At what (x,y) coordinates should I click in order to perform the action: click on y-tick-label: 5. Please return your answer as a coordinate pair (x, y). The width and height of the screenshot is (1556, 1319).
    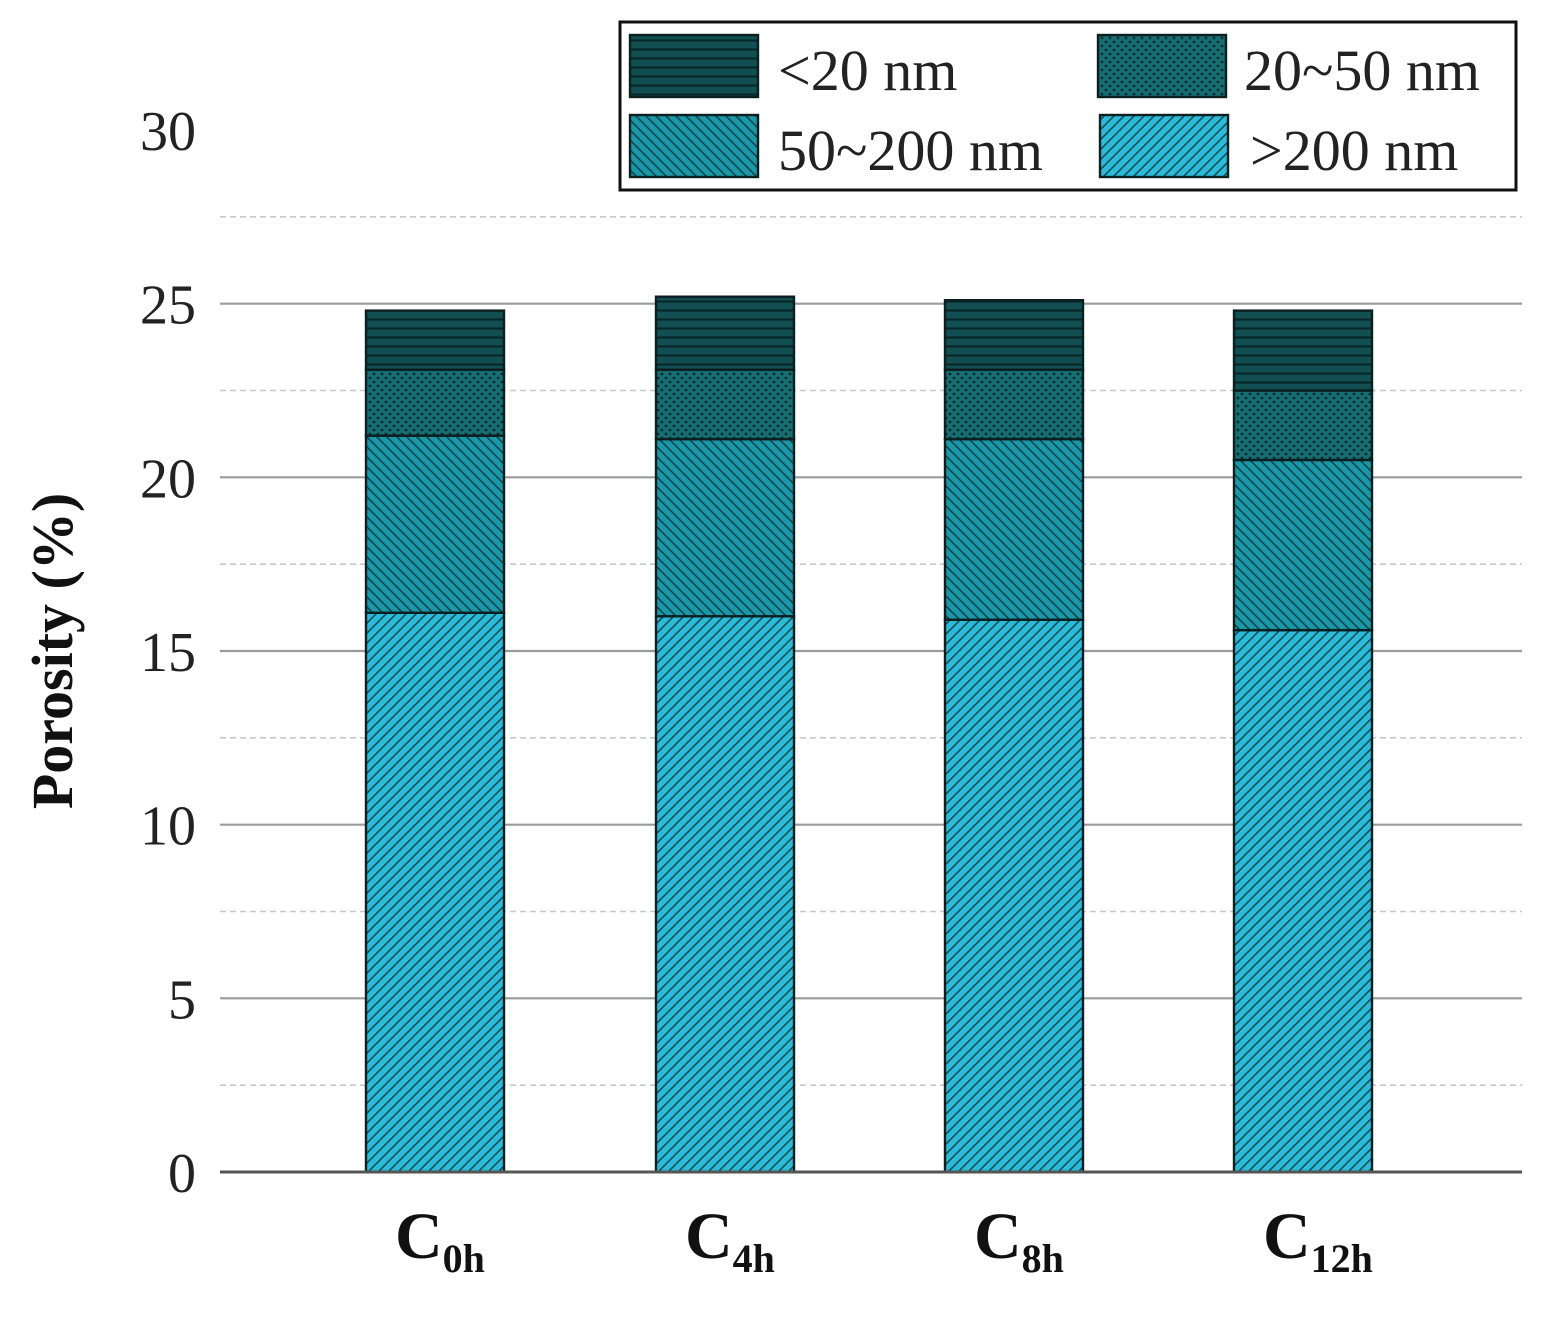
    Looking at the image, I should click on (182, 1000).